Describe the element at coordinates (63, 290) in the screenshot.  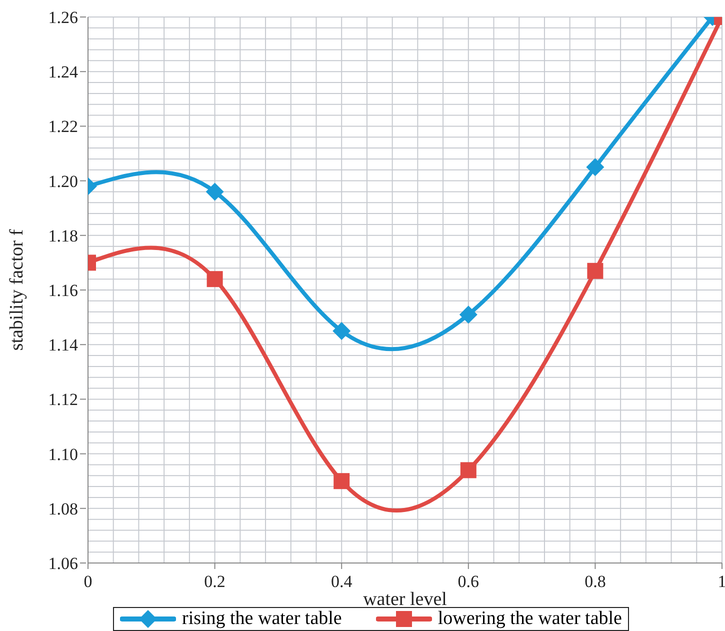
I see `y-tick-label: 1.16` at that location.